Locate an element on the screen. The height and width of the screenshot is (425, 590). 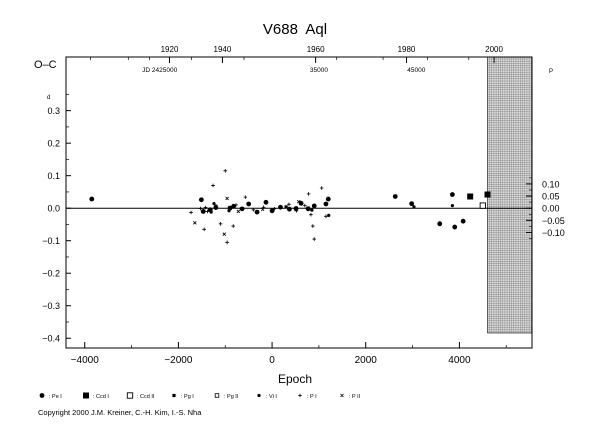
chart-title: V688 Aql is located at coordinates (295, 29).